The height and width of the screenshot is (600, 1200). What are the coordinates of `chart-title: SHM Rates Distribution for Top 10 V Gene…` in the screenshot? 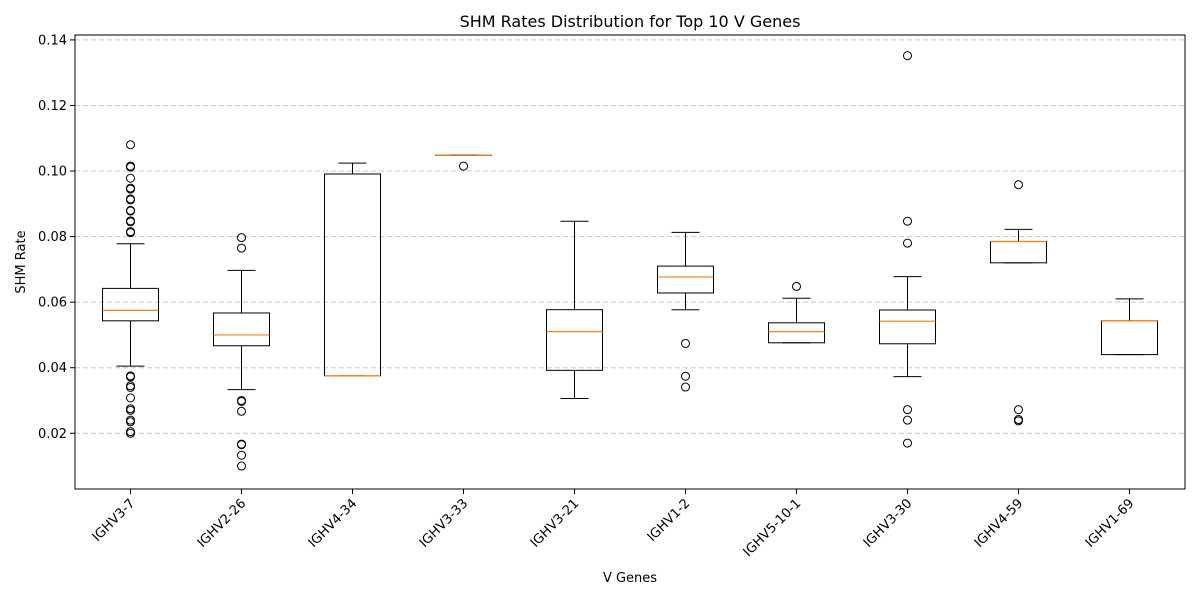 It's located at (630, 21).